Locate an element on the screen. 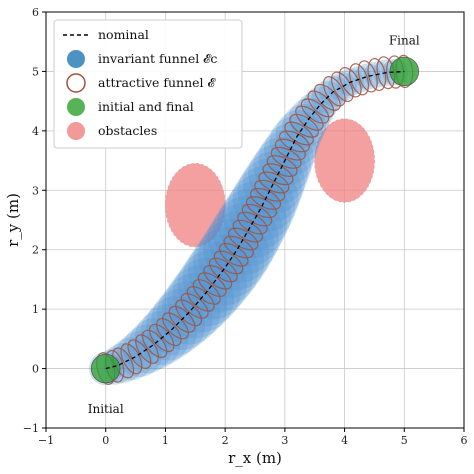  x-tick-label: 2 is located at coordinates (225, 440).